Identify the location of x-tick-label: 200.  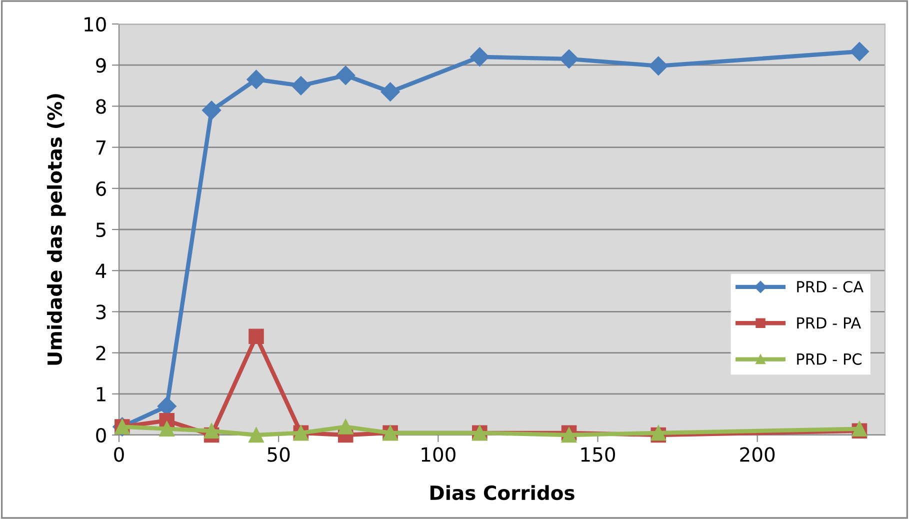
(757, 454).